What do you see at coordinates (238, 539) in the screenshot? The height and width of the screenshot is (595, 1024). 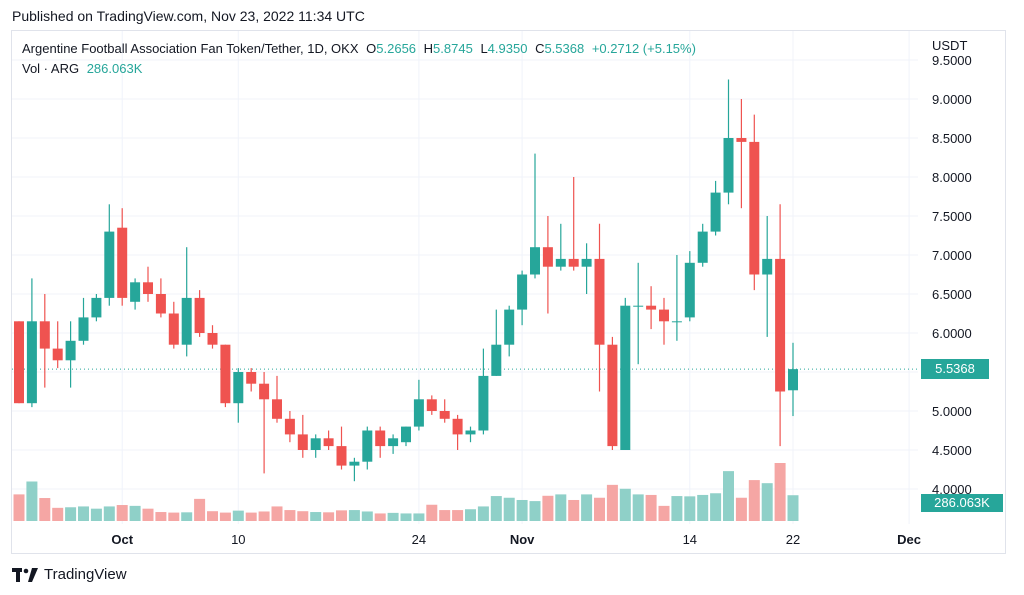 I see `x-tick-label: 10` at bounding box center [238, 539].